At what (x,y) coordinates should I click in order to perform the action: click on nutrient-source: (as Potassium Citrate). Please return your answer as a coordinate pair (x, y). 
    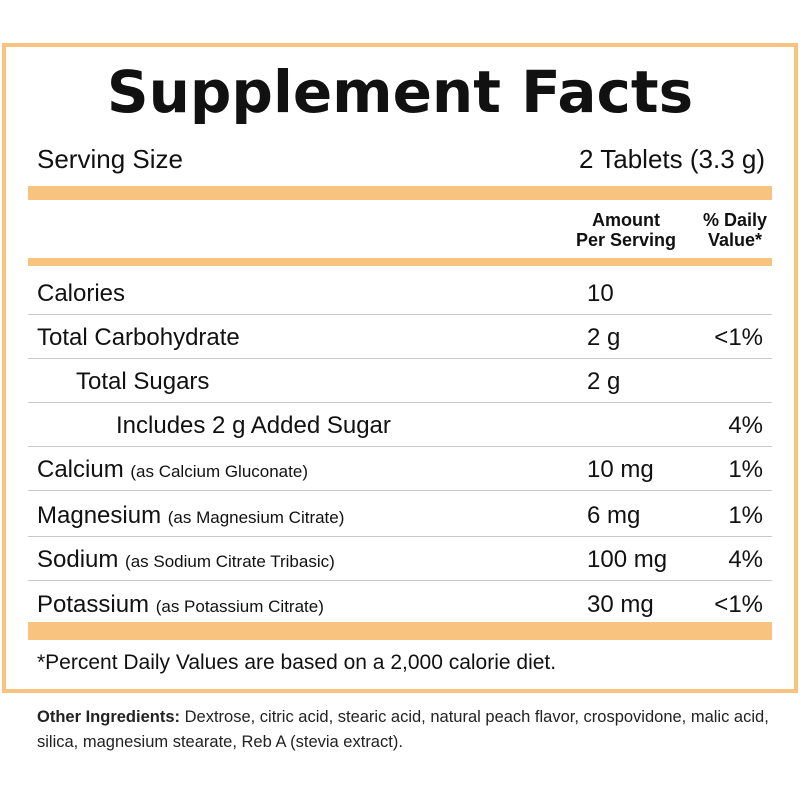
    Looking at the image, I should click on (239, 606).